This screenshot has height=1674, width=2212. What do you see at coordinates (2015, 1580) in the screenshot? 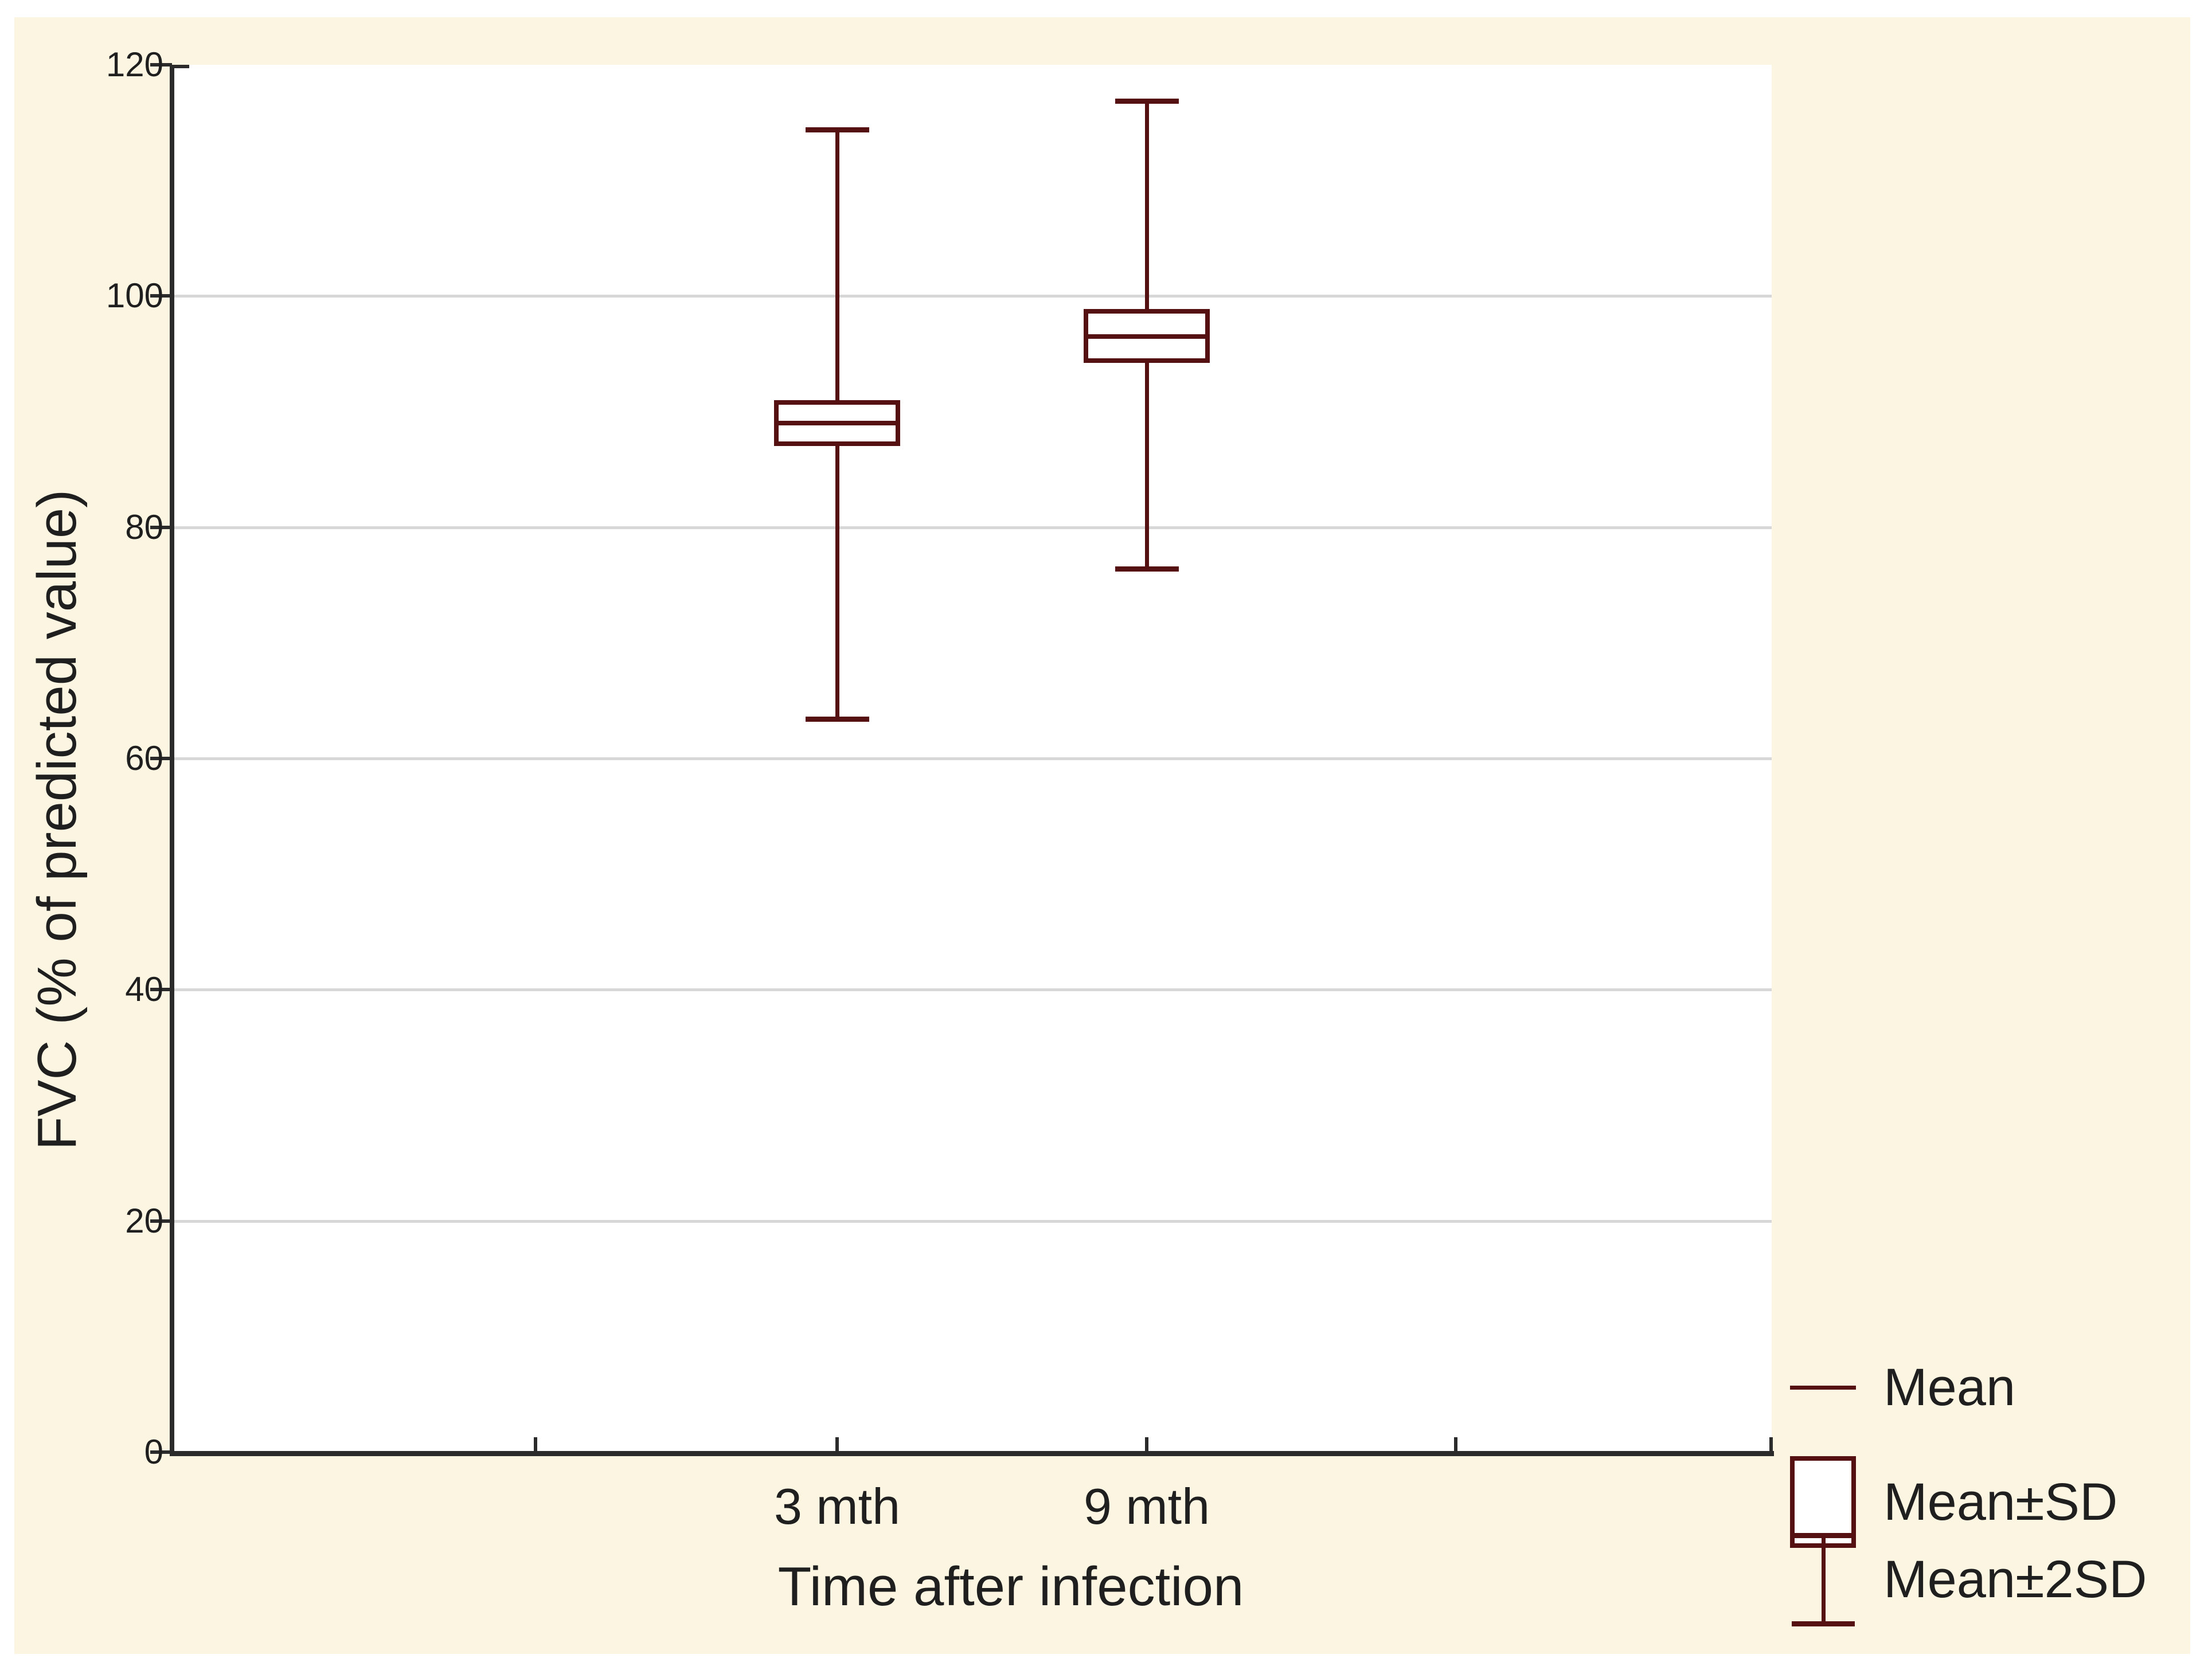
I see `legend-label-mean-2sd: Mean±2SD` at bounding box center [2015, 1580].